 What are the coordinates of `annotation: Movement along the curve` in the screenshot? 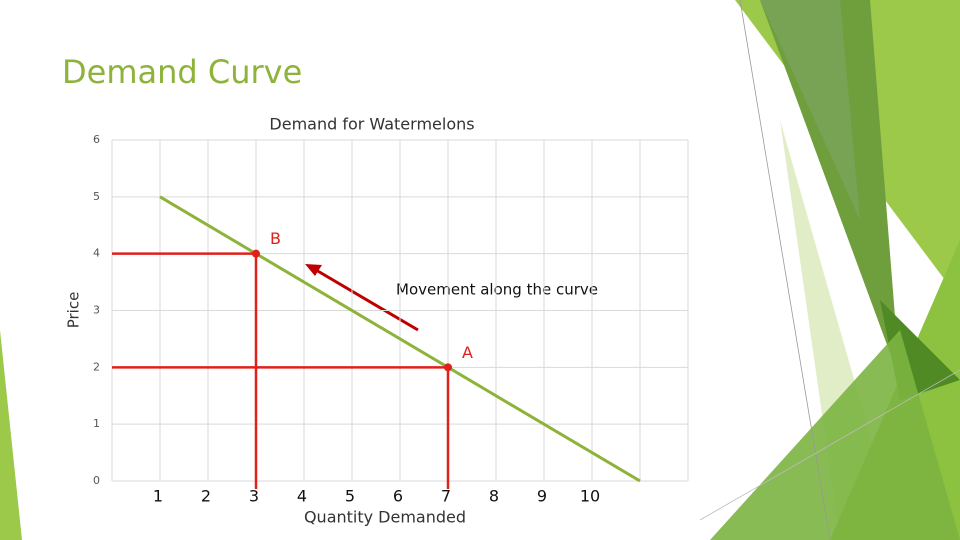 It's located at (497, 290).